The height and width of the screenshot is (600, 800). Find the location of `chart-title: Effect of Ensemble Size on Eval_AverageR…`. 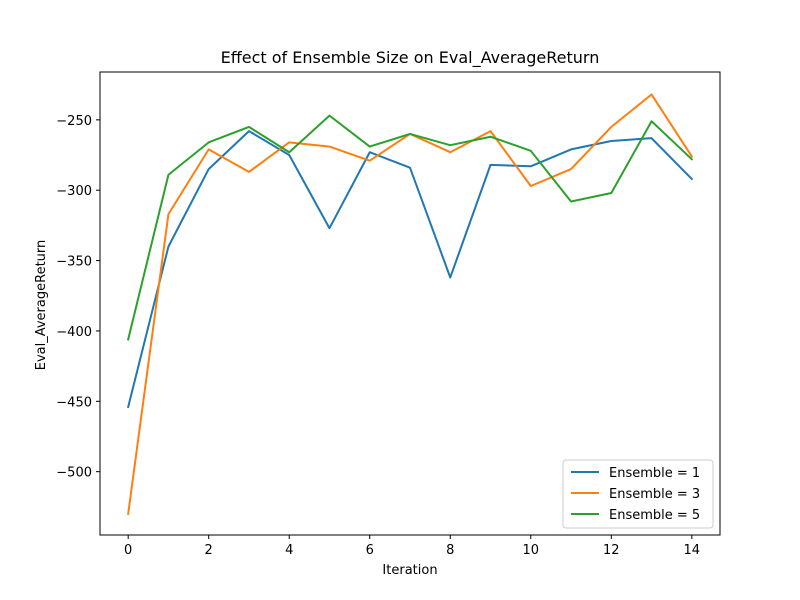

chart-title: Effect of Ensemble Size on Eval_AverageR… is located at coordinates (410, 58).